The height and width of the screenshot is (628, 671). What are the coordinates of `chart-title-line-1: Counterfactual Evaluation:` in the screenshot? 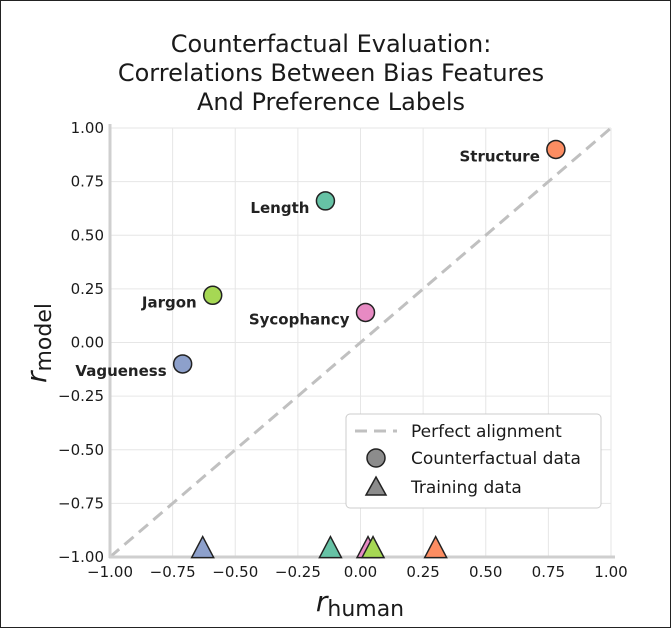 It's located at (331, 44).